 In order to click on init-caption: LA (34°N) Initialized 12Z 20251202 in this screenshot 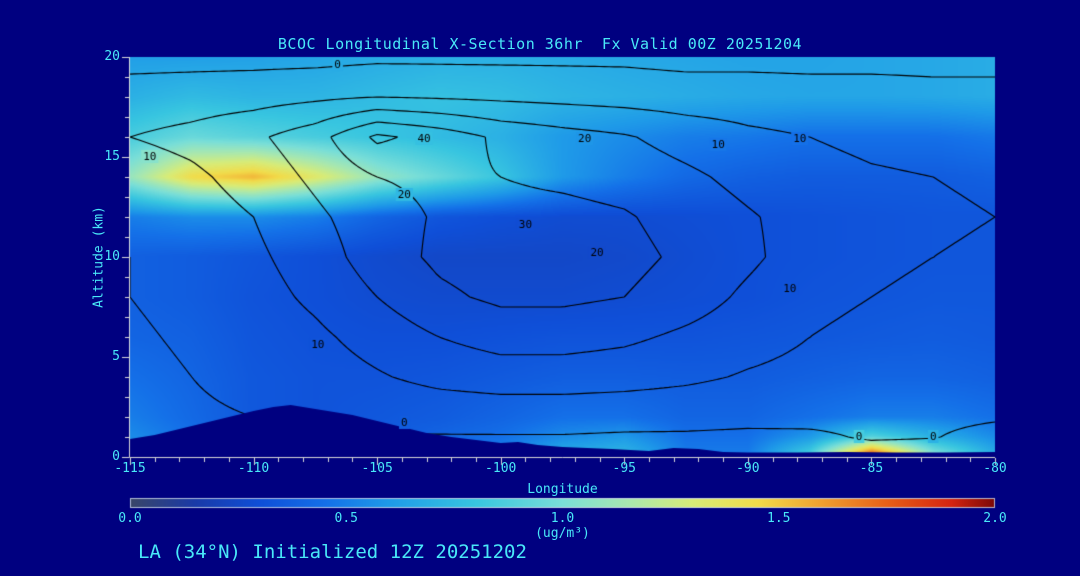, I will do `click(332, 552)`.